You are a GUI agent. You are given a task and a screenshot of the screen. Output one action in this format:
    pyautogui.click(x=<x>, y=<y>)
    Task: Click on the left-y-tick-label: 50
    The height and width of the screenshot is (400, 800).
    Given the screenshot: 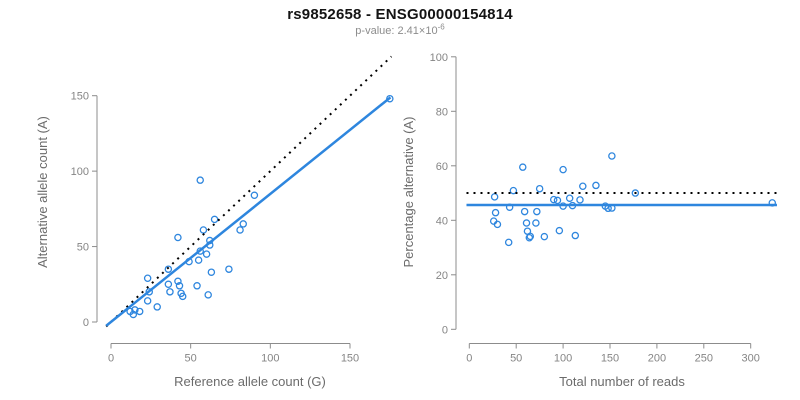 What is the action you would take?
    pyautogui.click(x=83, y=248)
    